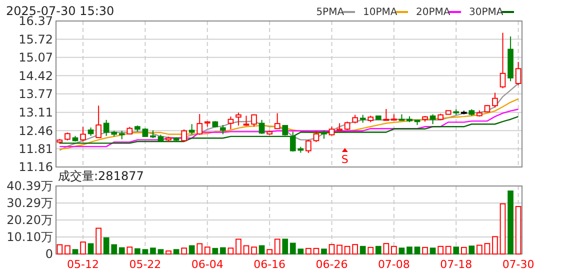  I want to click on y-tick-label: 12.46, so click(35, 131).